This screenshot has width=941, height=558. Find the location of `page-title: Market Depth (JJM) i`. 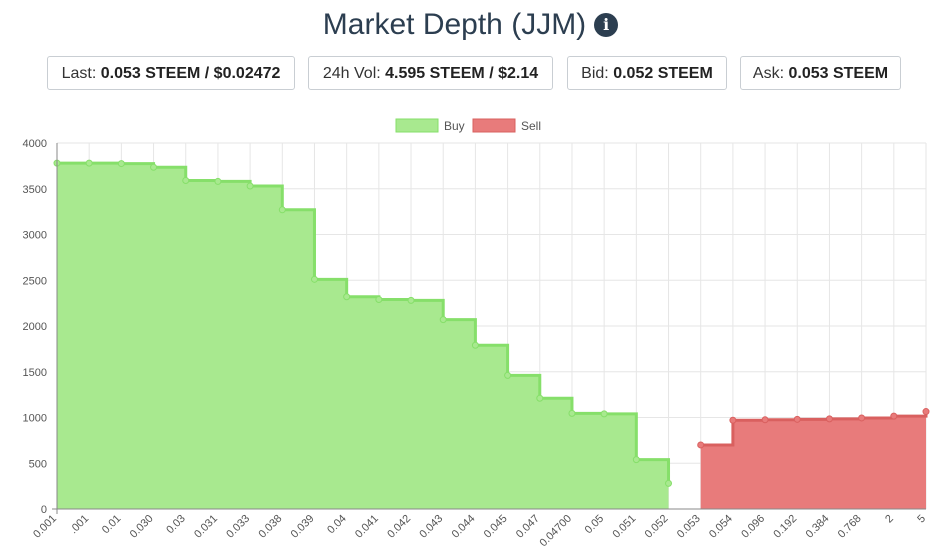

page-title: Market Depth (JJM) i is located at coordinates (470, 24).